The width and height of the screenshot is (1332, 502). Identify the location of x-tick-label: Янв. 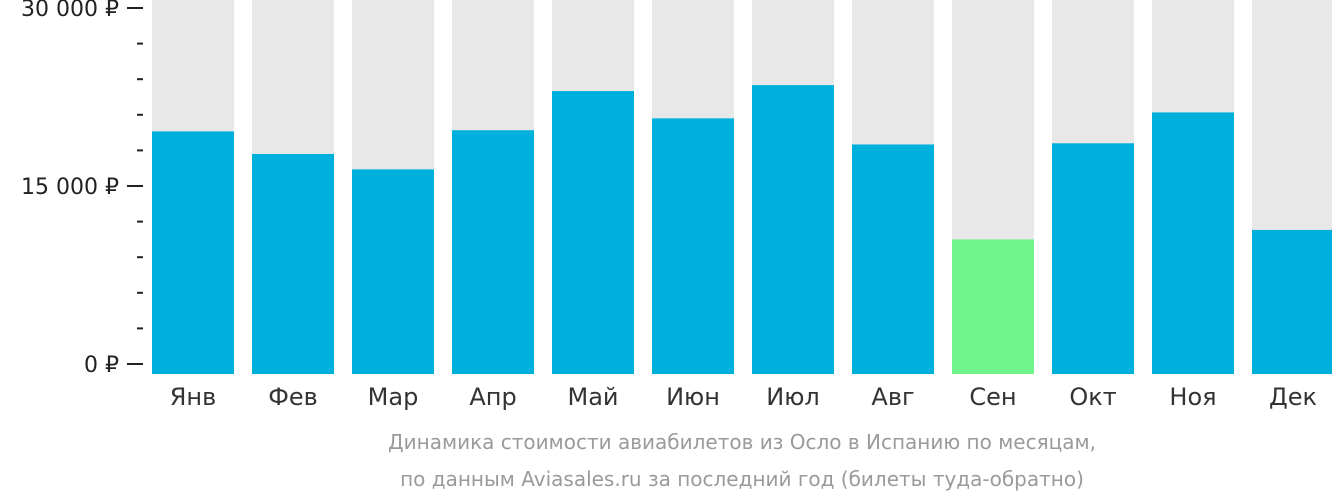
(193, 397).